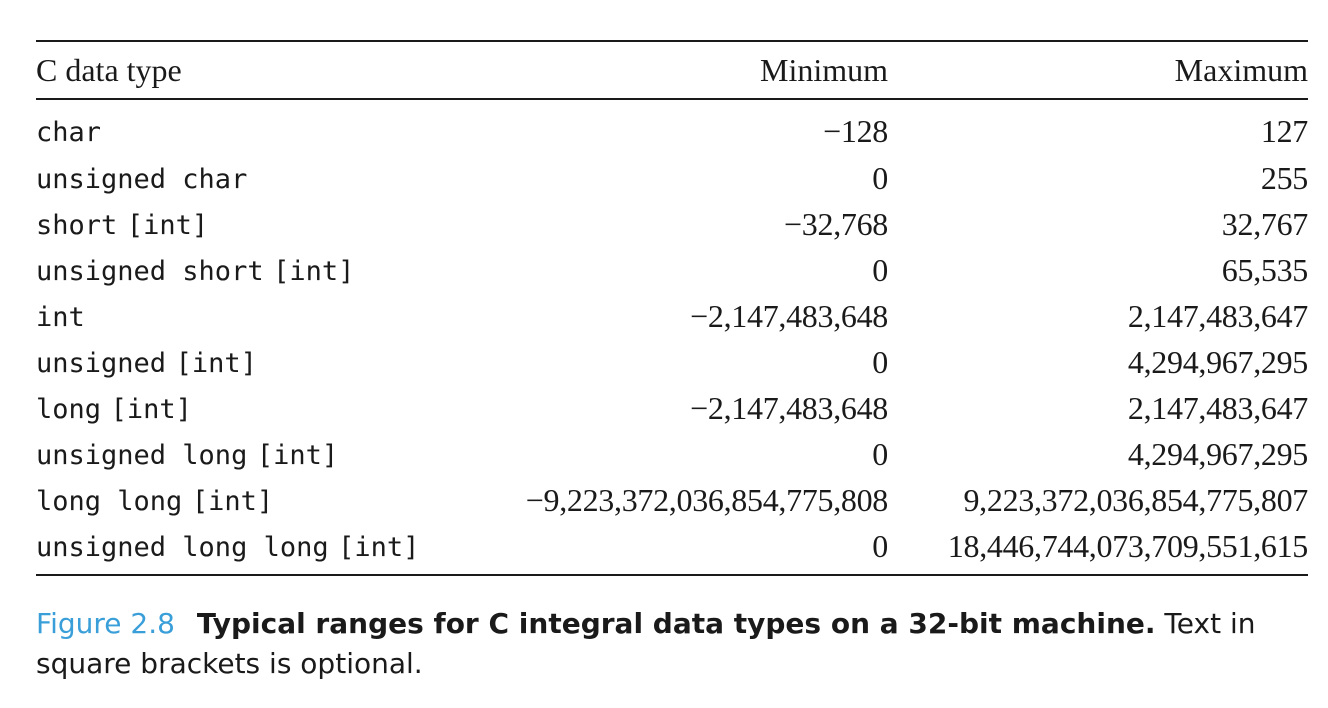 Image resolution: width=1328 pixels, height=708 pixels. What do you see at coordinates (855, 131) in the screenshot?
I see `minimum-value: −128` at bounding box center [855, 131].